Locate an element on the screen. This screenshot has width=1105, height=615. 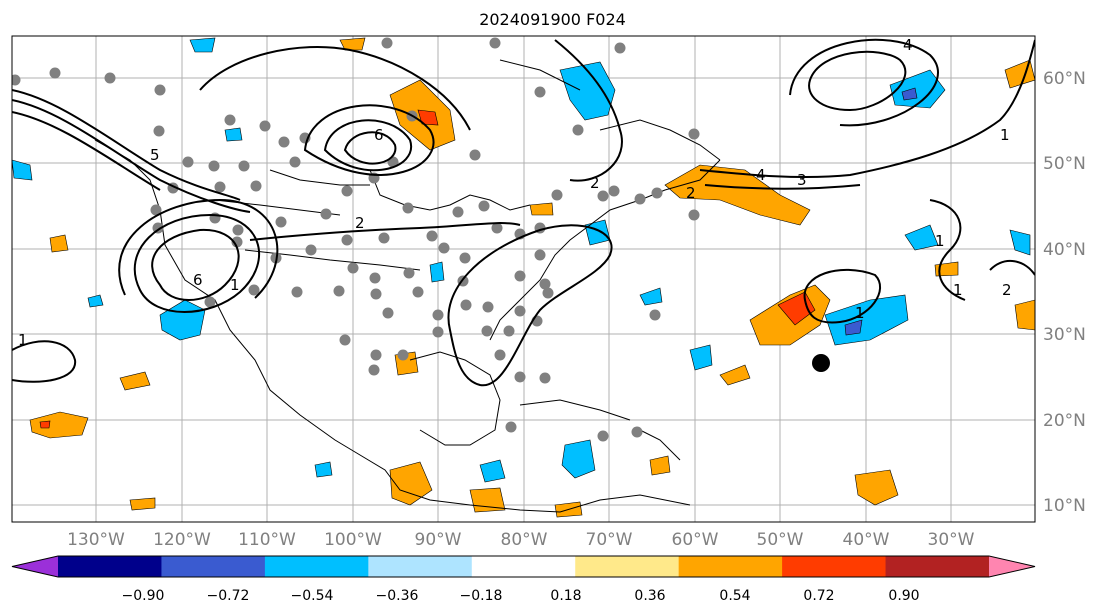
colorbar is located at coordinates (523, 566).